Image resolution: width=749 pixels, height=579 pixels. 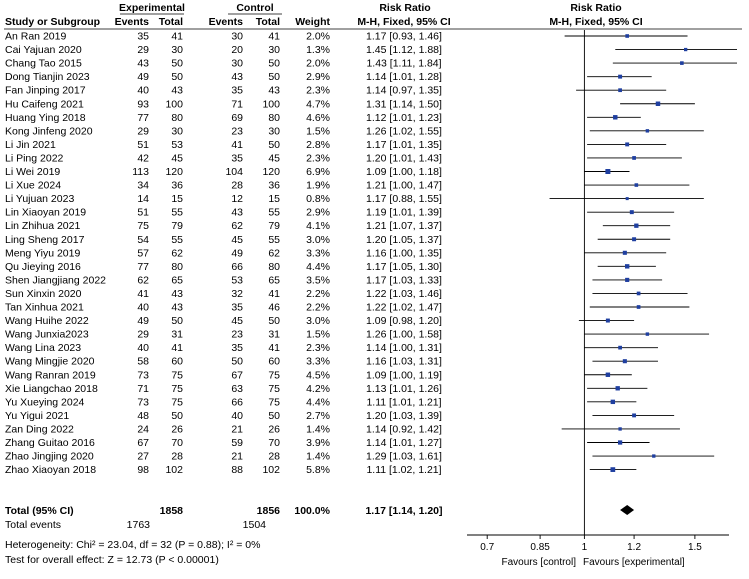 I want to click on study-name: Huang Ying 2018, so click(x=45, y=118).